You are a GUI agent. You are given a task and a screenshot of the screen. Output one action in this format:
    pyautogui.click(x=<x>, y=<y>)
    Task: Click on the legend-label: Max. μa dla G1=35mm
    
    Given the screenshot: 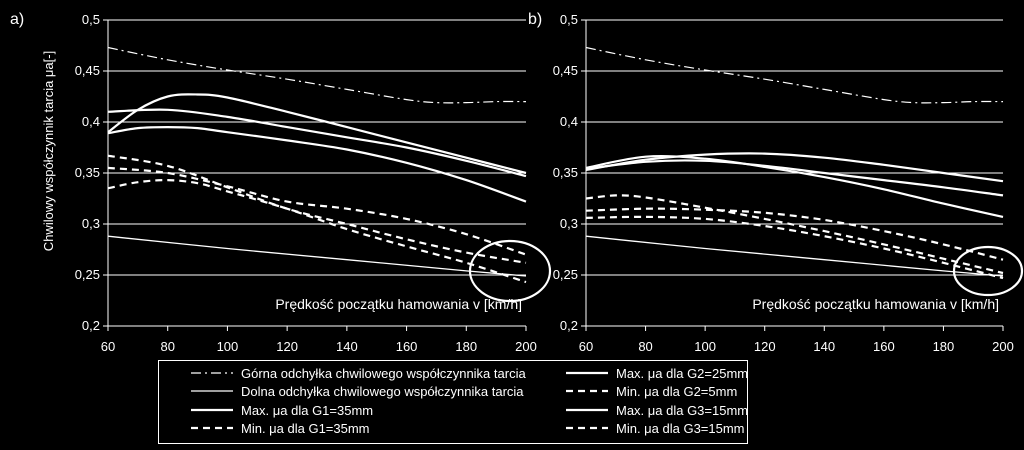 What is the action you would take?
    pyautogui.click(x=307, y=410)
    